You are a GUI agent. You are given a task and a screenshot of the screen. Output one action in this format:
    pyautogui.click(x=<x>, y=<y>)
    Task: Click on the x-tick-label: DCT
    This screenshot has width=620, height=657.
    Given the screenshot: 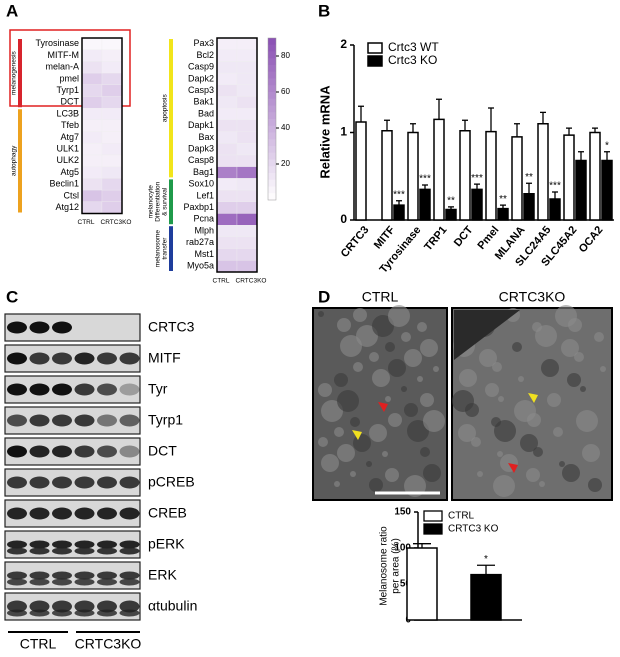 What is the action you would take?
    pyautogui.click(x=464, y=236)
    